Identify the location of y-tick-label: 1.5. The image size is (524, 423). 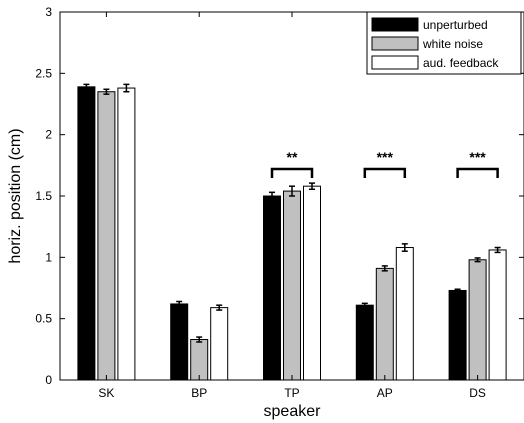
(43, 196).